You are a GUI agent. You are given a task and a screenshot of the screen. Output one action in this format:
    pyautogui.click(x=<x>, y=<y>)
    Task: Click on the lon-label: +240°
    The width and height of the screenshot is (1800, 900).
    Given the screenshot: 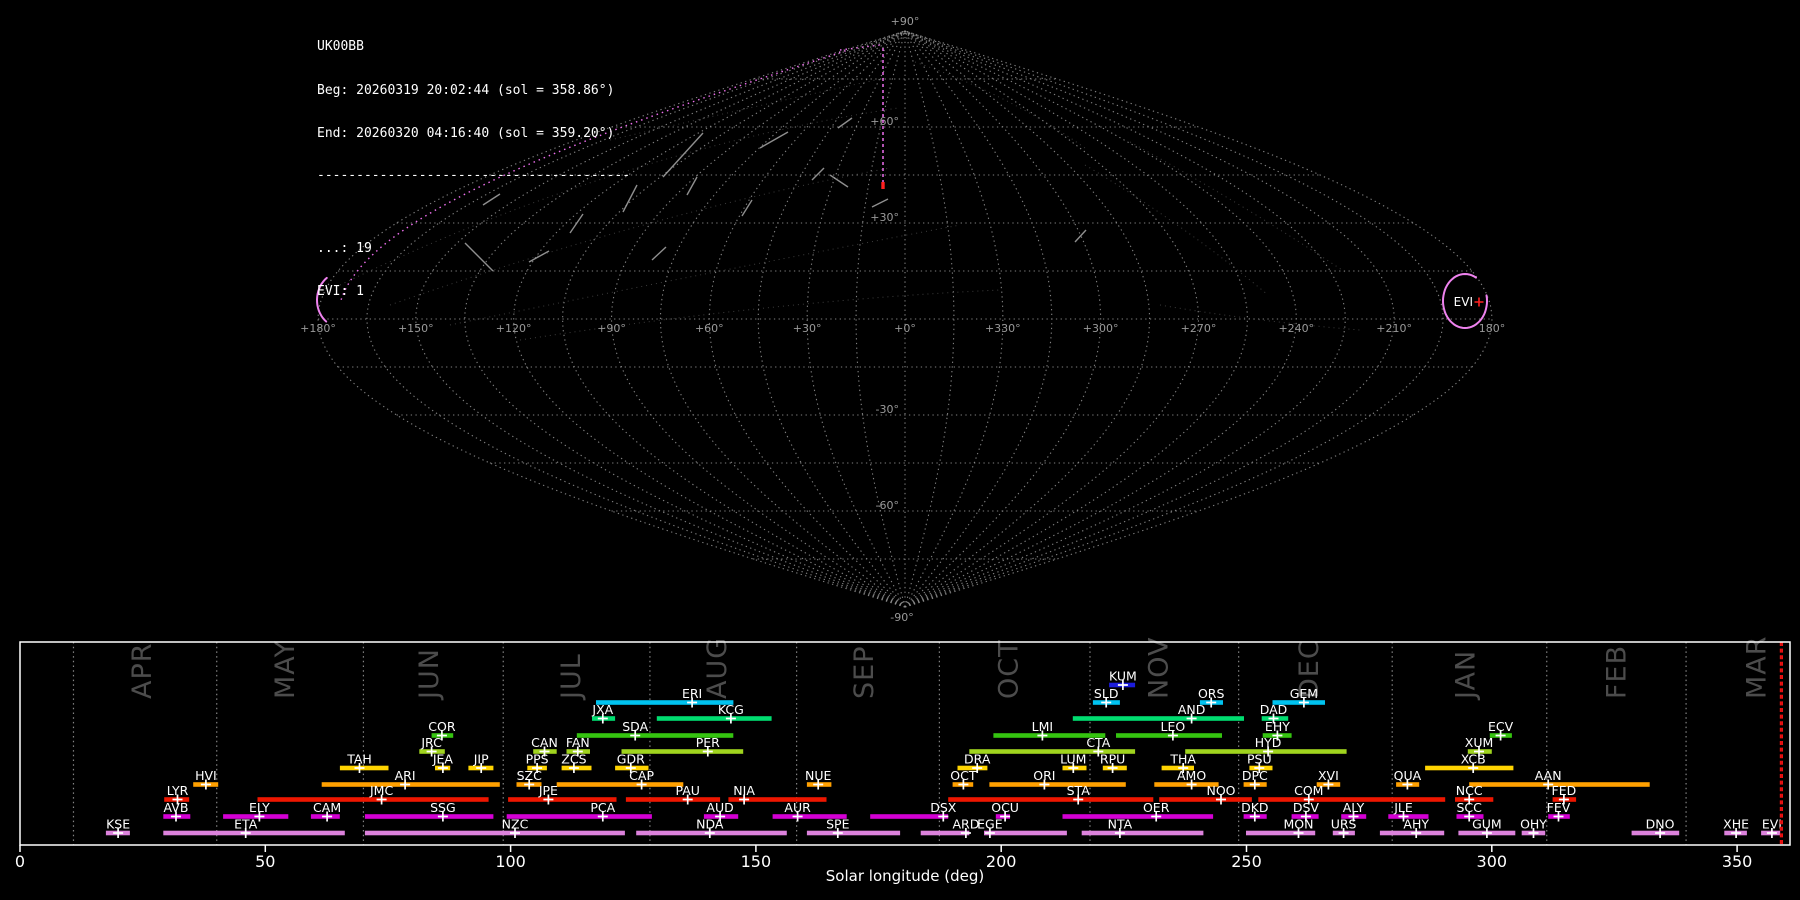 What is the action you would take?
    pyautogui.click(x=1296, y=328)
    